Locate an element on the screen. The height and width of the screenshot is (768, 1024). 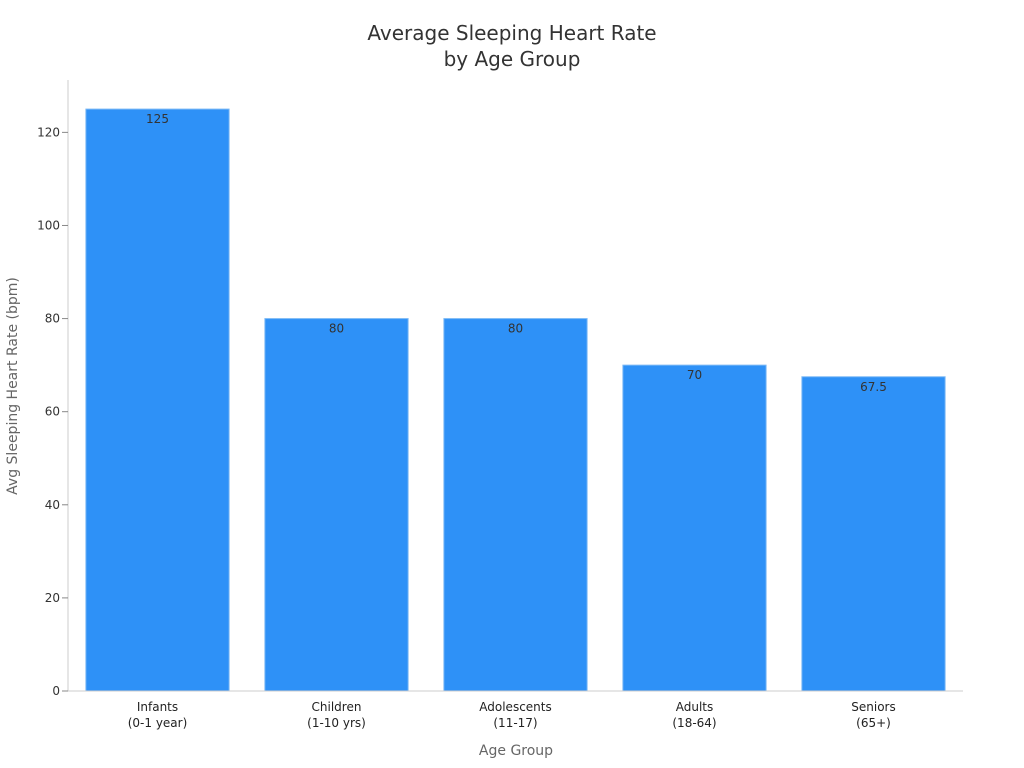
x-tick-label-sub: (11-17) is located at coordinates (515, 723).